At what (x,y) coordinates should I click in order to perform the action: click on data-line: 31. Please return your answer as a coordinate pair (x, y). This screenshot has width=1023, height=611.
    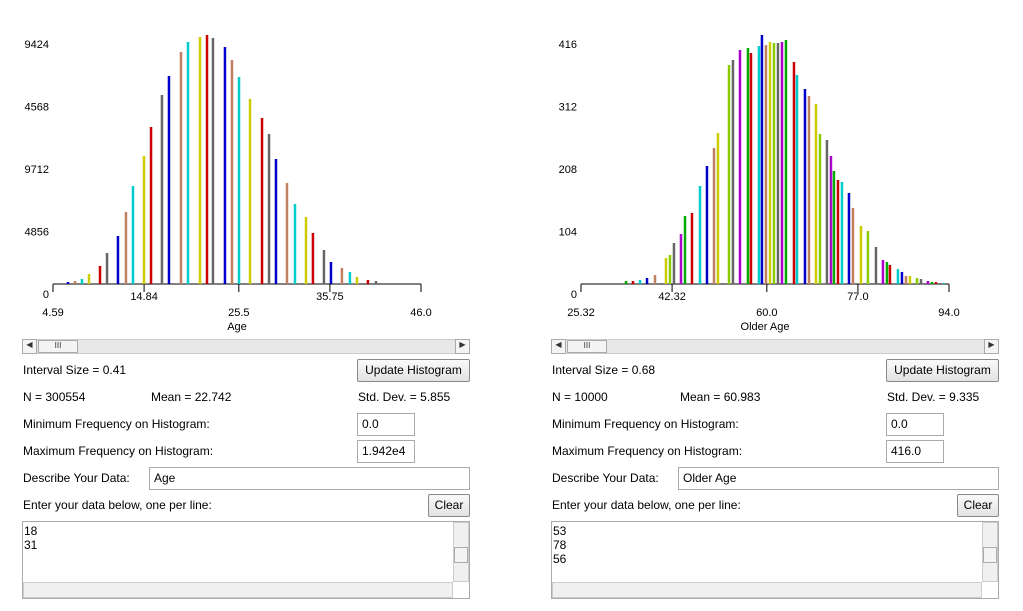
    Looking at the image, I should click on (31, 545).